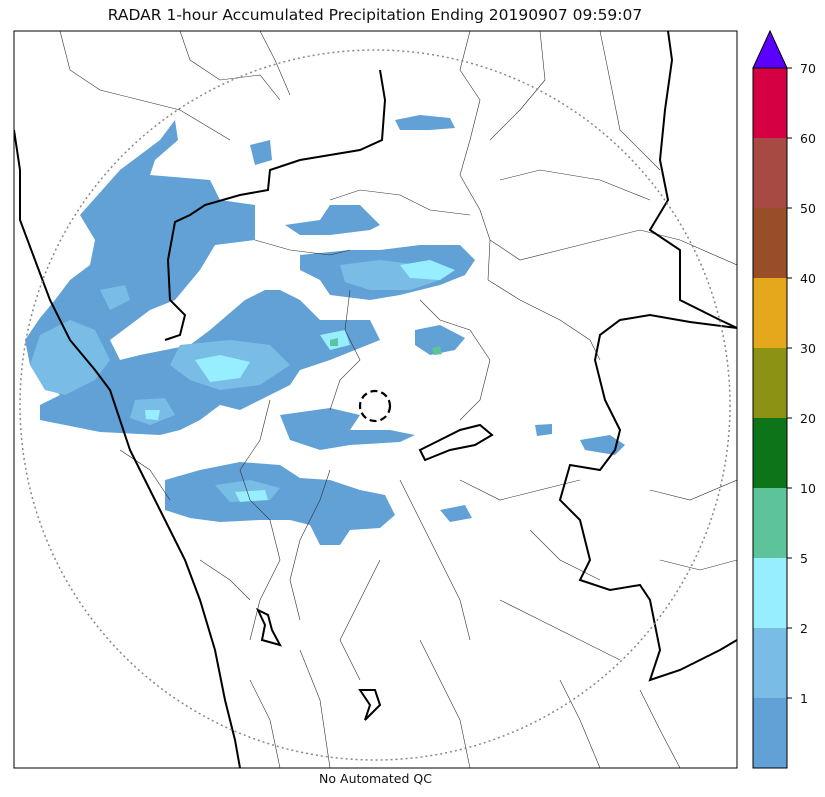  Describe the element at coordinates (804, 558) in the screenshot. I see `colorbar-label-5: 5` at that location.